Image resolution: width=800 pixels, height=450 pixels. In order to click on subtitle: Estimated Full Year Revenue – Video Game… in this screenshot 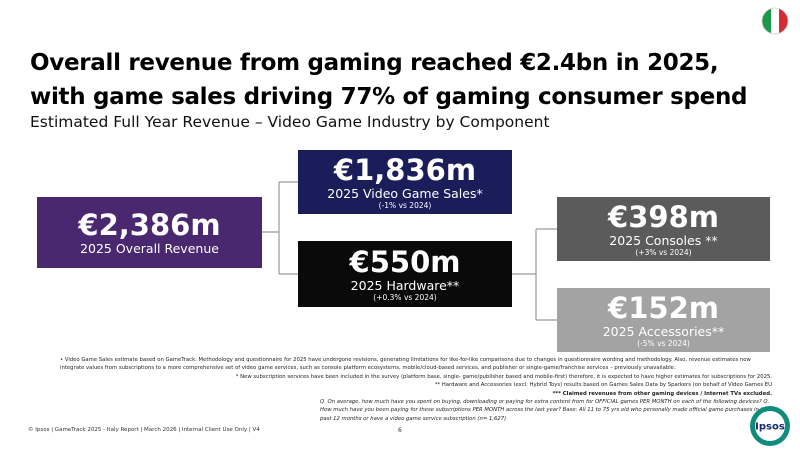, I will do `click(290, 122)`.